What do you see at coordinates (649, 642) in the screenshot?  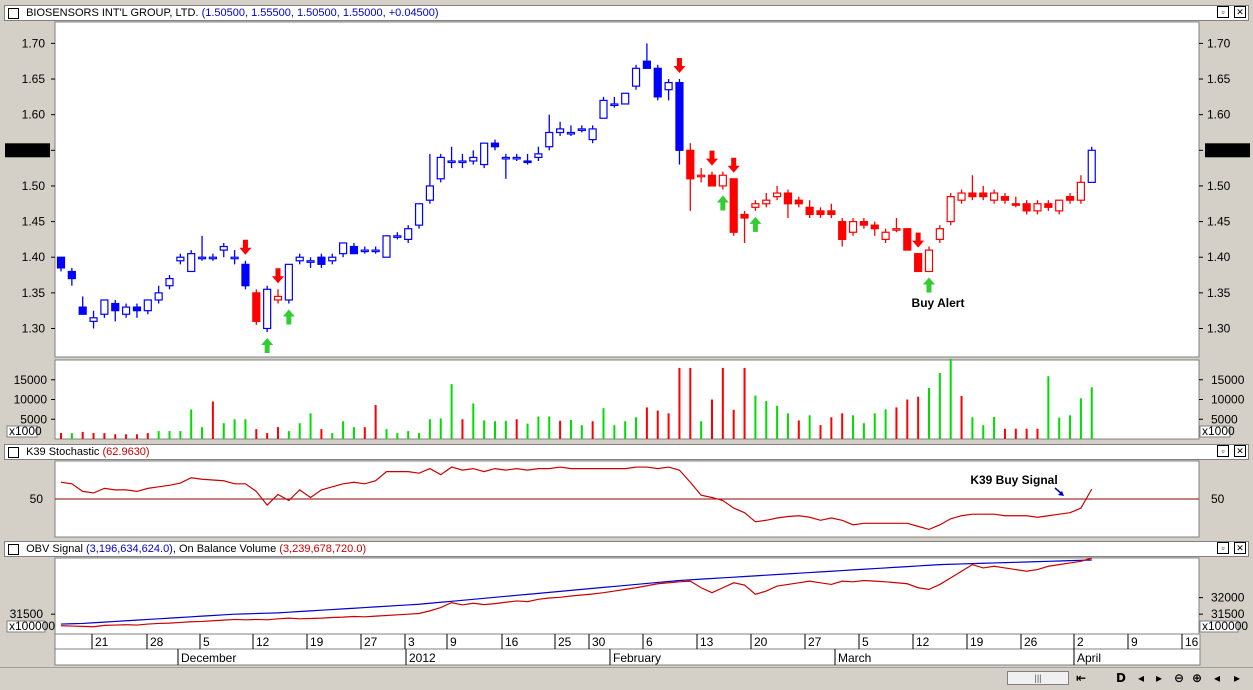 I see `date-day-label: 6` at bounding box center [649, 642].